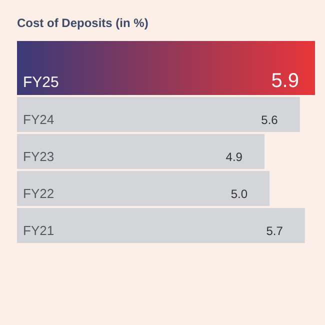 The width and height of the screenshot is (325, 325). I want to click on chart-title: Cost of Deposits (in %), so click(82, 23).